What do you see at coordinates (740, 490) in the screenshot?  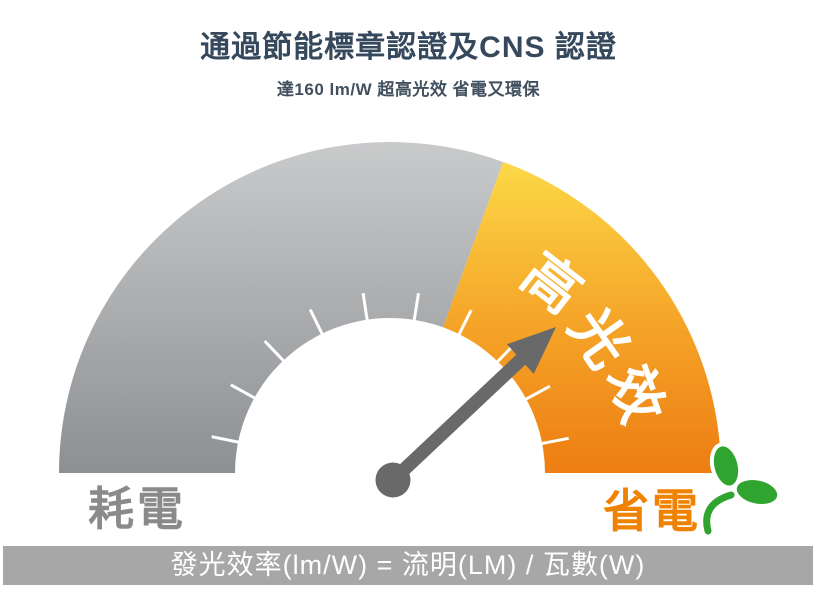 I see `sprout-icon` at bounding box center [740, 490].